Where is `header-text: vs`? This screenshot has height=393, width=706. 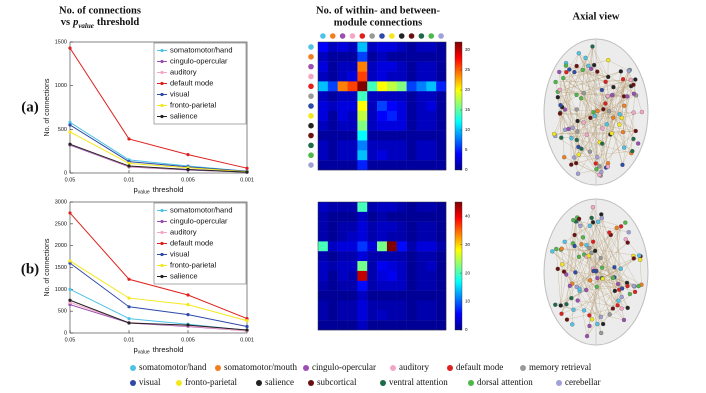
header-text: vs is located at coordinates (65, 22).